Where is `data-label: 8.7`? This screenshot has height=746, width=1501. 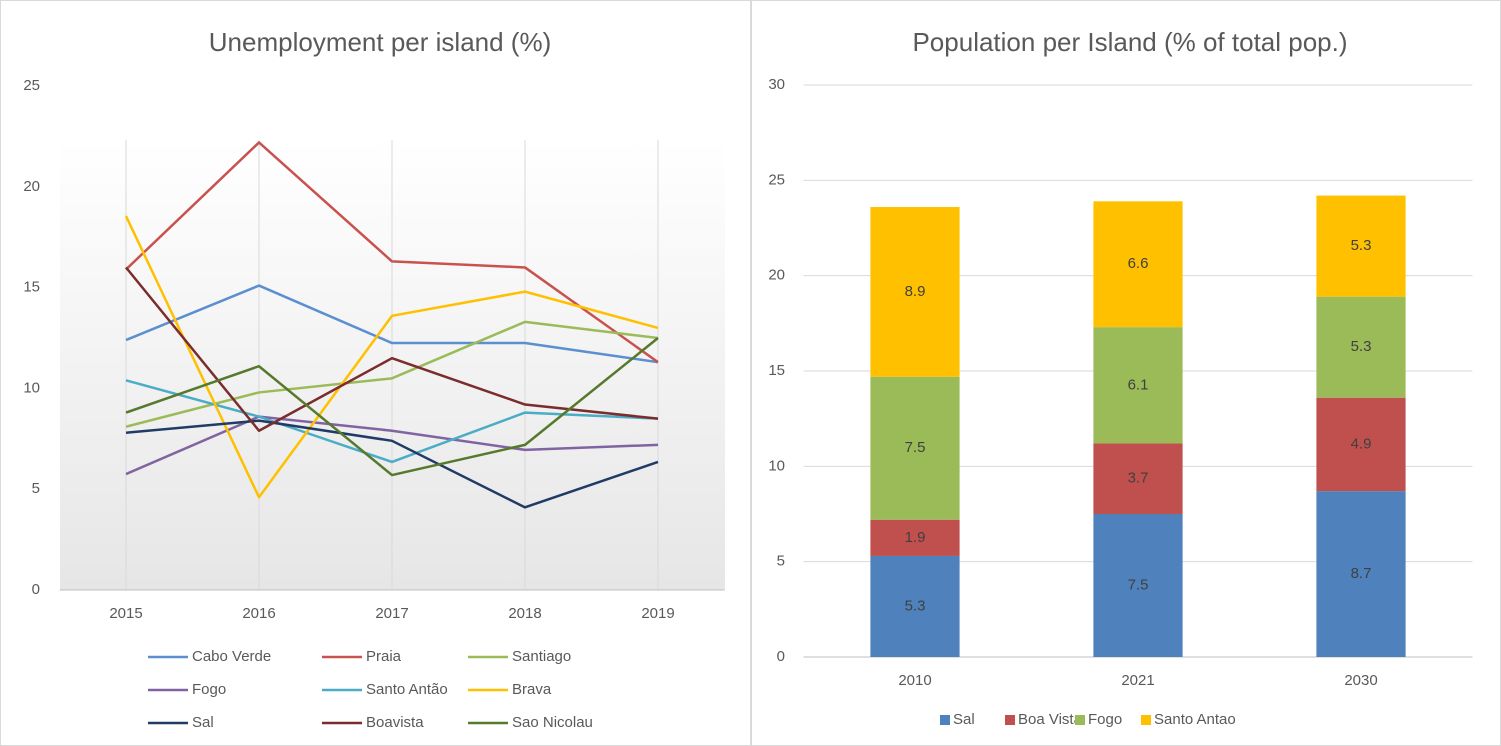
data-label: 8.7 is located at coordinates (1361, 573).